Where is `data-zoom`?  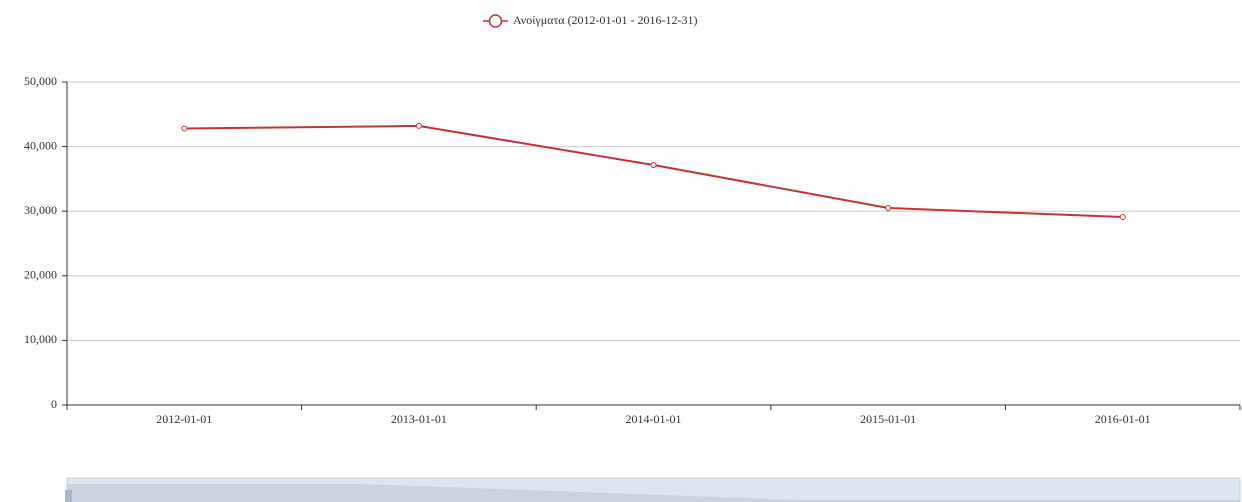 data-zoom is located at coordinates (653, 489).